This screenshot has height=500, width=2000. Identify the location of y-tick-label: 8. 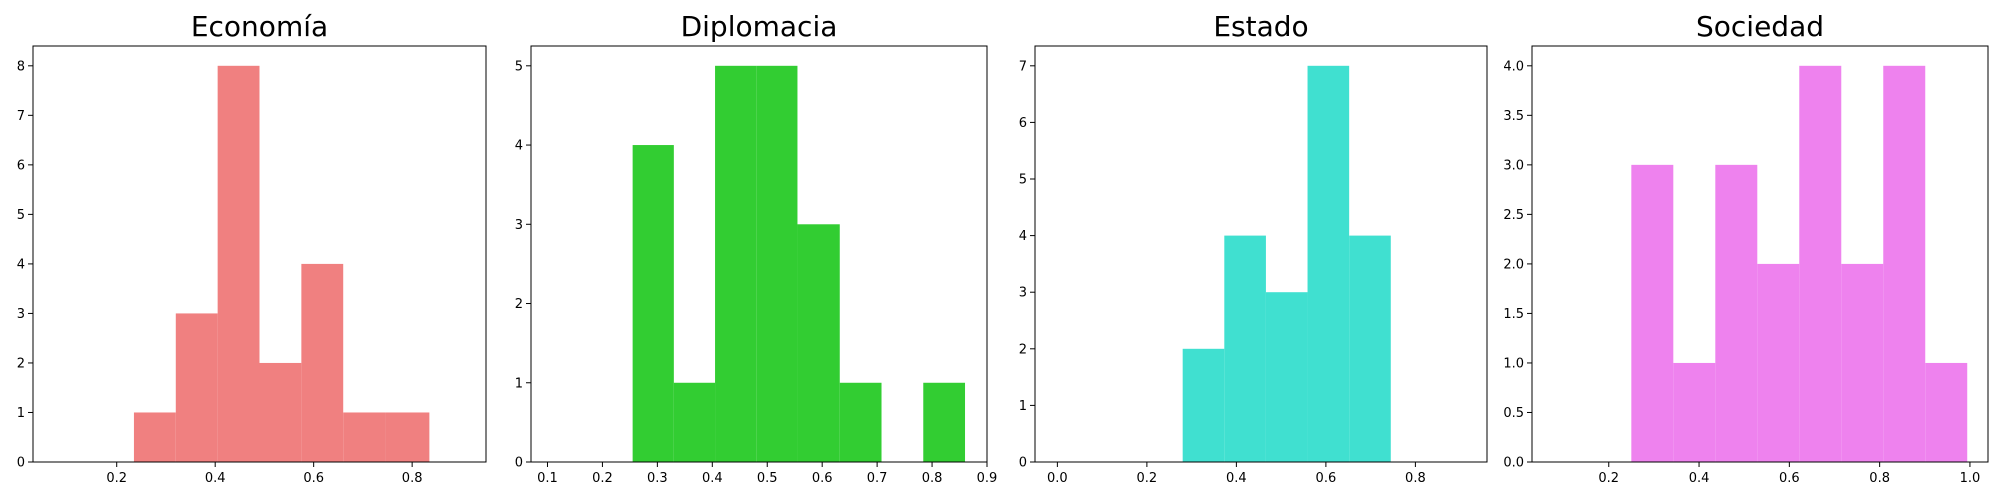
(21, 66).